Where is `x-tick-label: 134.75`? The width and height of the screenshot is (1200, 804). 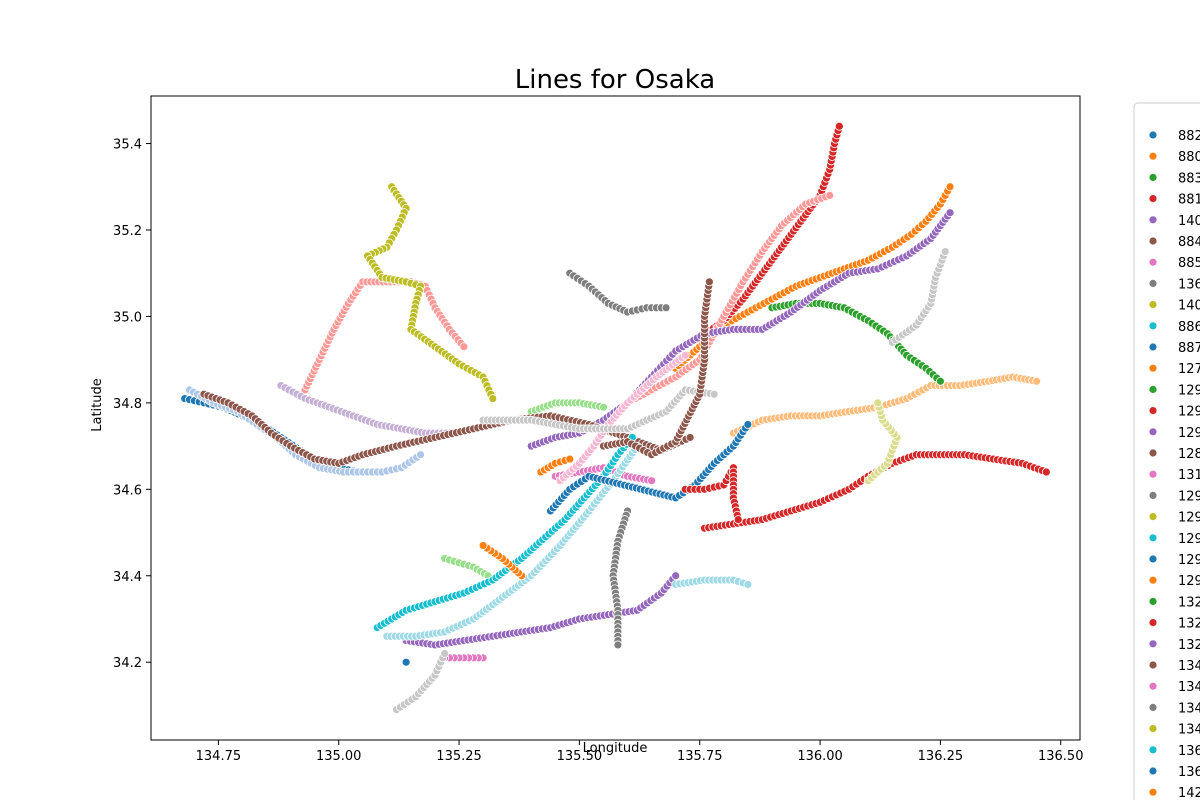
x-tick-label: 134.75 is located at coordinates (219, 756).